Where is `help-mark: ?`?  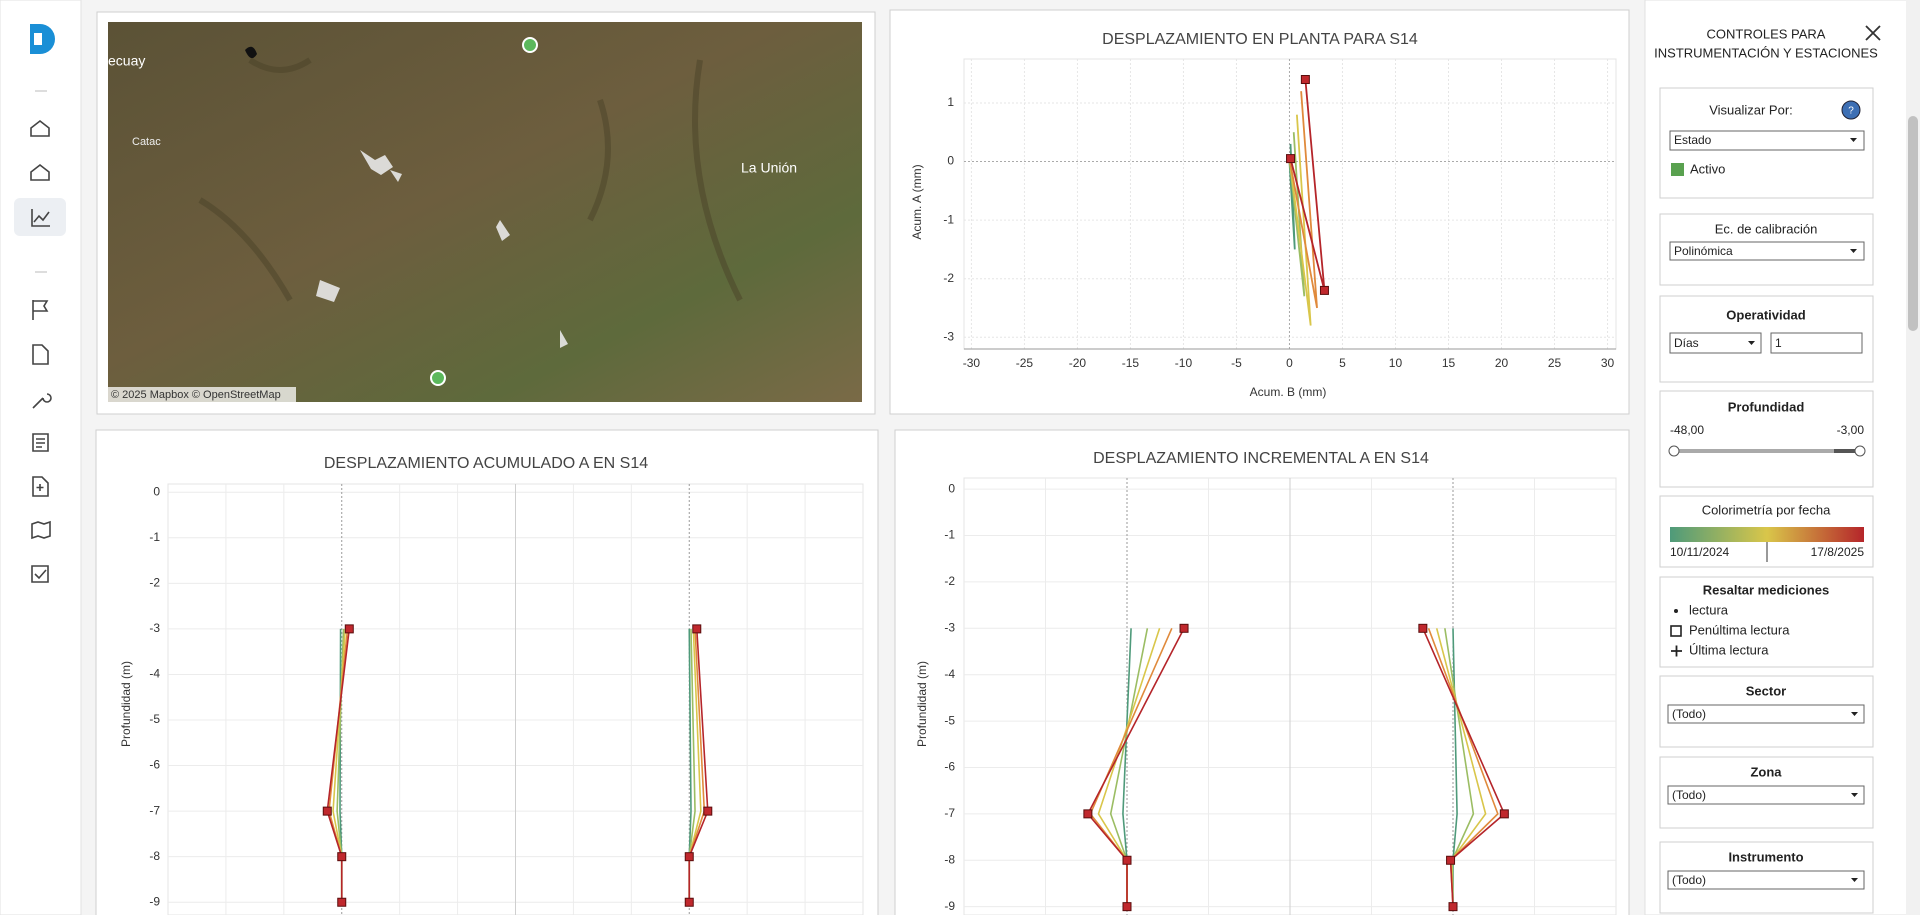 help-mark: ? is located at coordinates (1851, 111).